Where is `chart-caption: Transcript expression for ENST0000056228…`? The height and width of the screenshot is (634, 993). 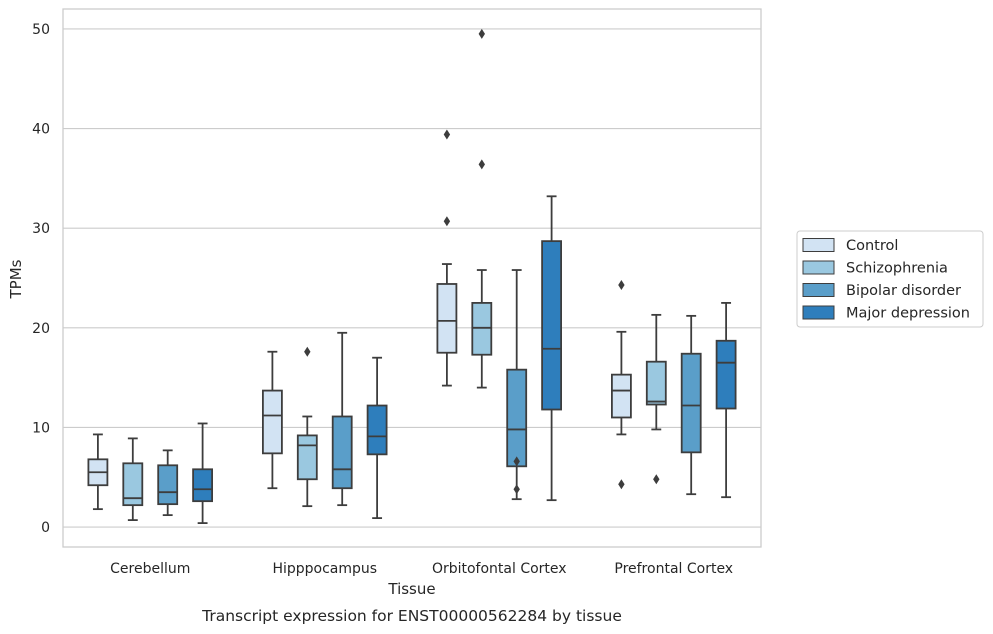 chart-caption: Transcript expression for ENST0000056228… is located at coordinates (411, 616).